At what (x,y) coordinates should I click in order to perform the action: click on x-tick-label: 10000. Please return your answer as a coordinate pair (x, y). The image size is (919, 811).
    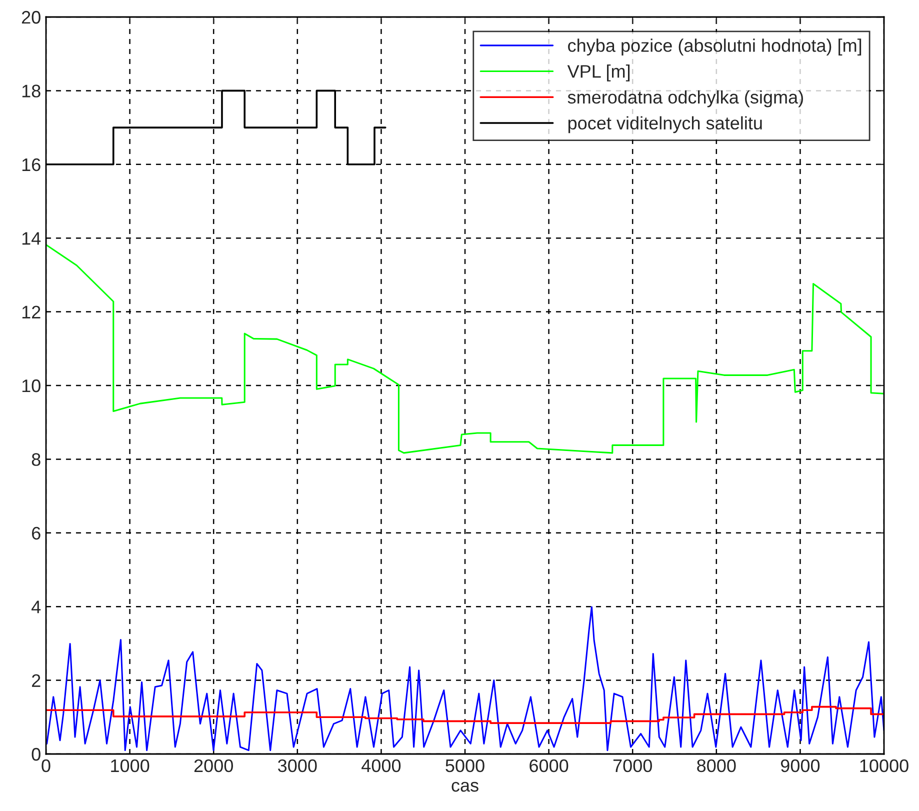
    Looking at the image, I should click on (884, 765).